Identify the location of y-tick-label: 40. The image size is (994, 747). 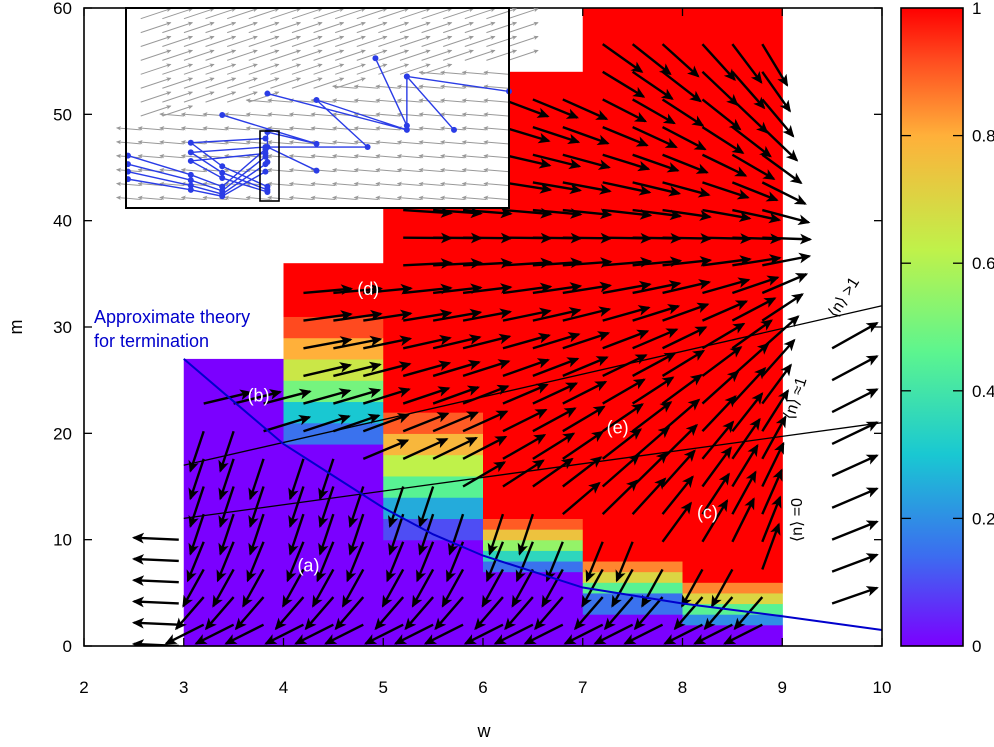
(62, 221).